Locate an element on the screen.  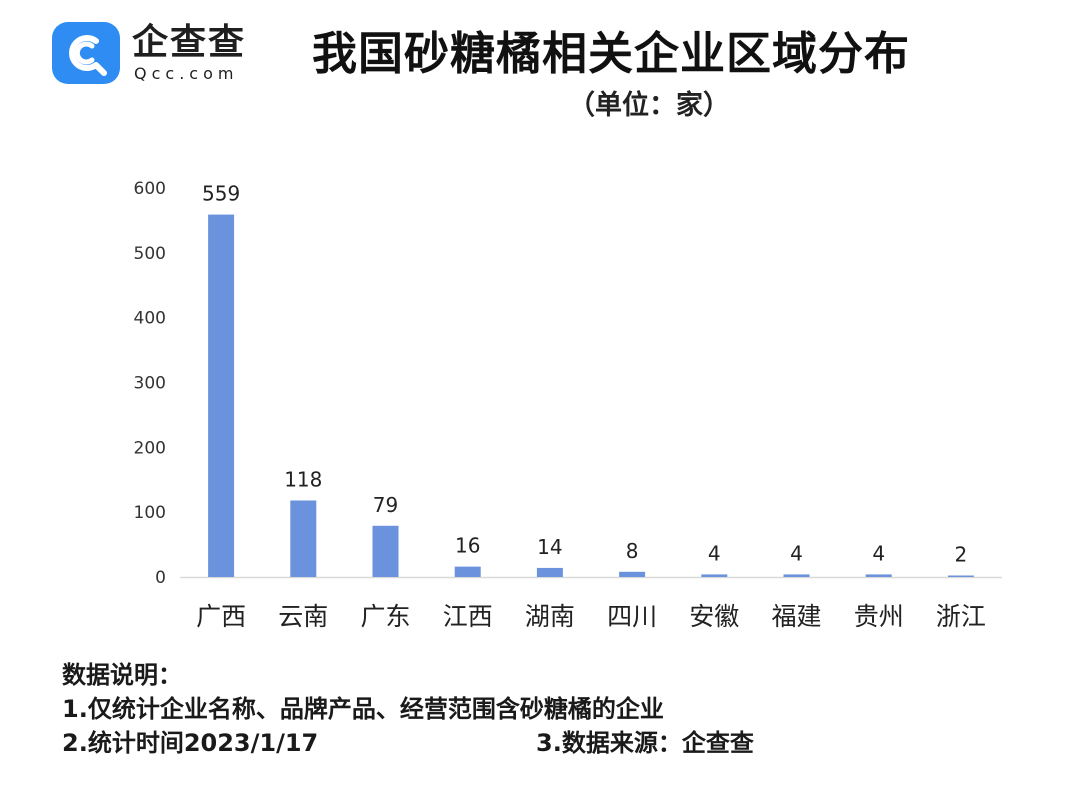
note-date-source-row: 2.统计时间2023/1/17 3.数据来源：企查查 is located at coordinates (542, 743).